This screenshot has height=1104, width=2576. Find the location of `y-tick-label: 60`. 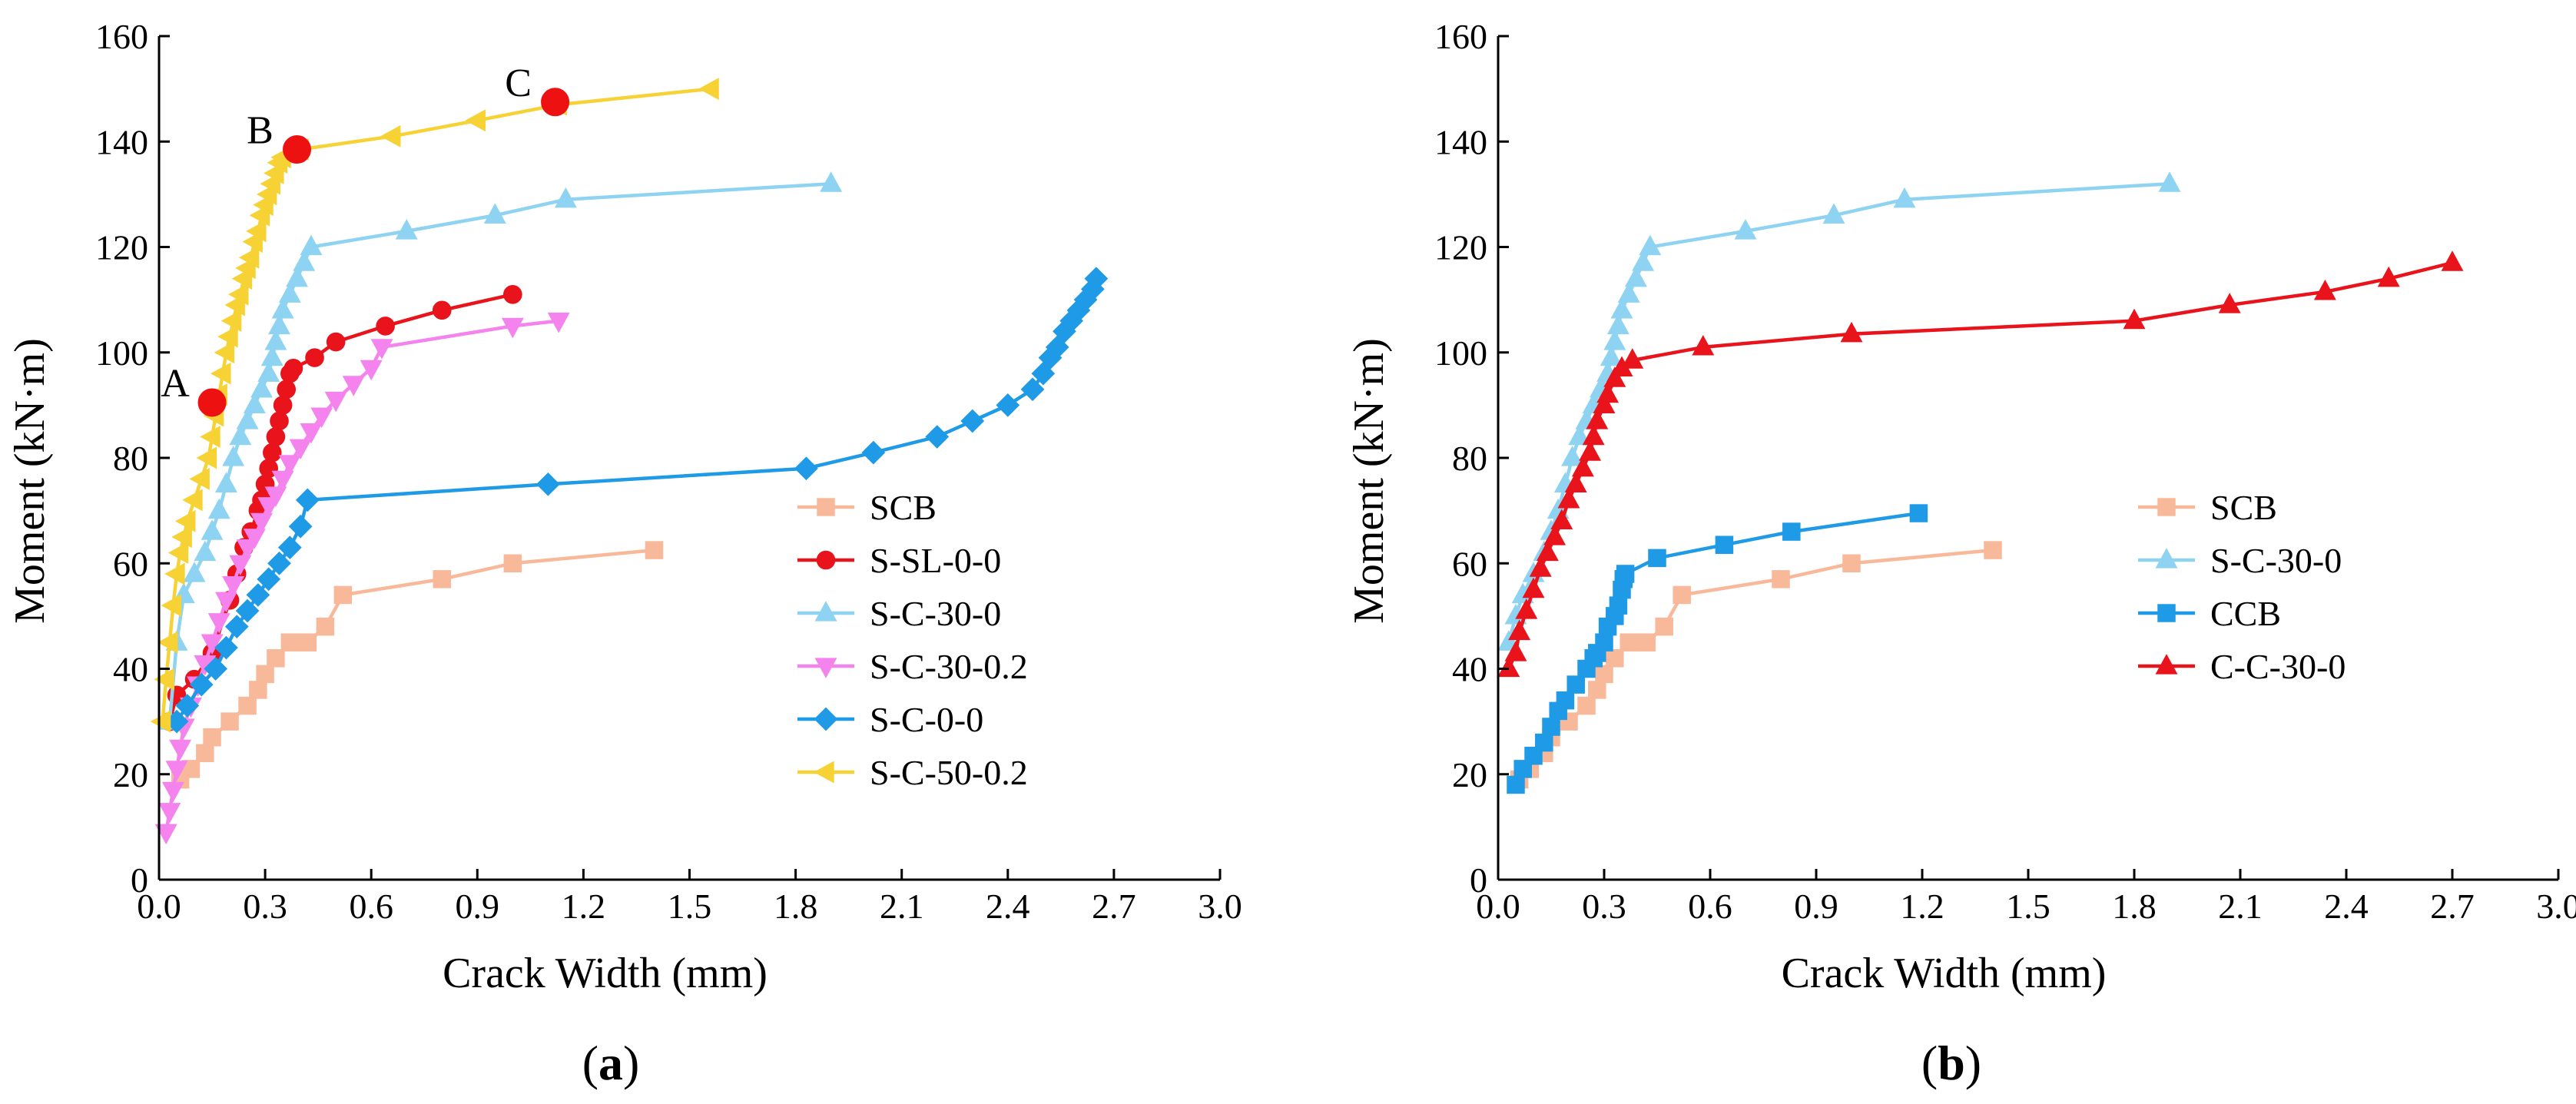

y-tick-label: 60 is located at coordinates (1469, 563).